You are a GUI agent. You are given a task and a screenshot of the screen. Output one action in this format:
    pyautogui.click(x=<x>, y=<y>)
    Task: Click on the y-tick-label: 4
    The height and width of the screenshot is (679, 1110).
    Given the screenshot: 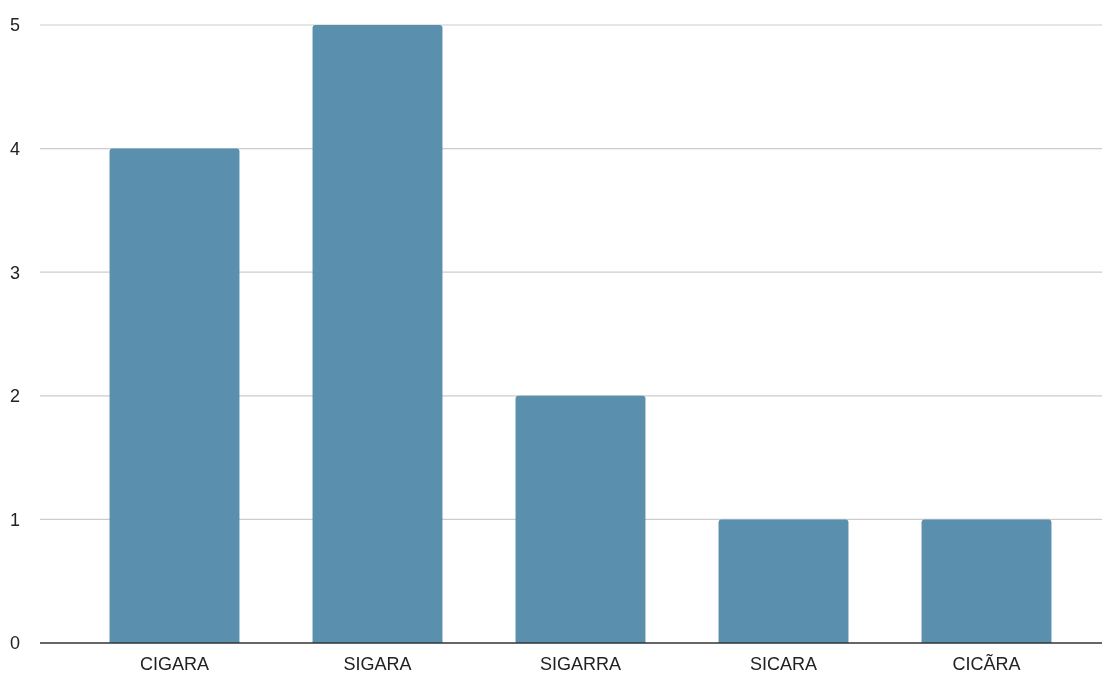 What is the action you would take?
    pyautogui.click(x=15, y=148)
    